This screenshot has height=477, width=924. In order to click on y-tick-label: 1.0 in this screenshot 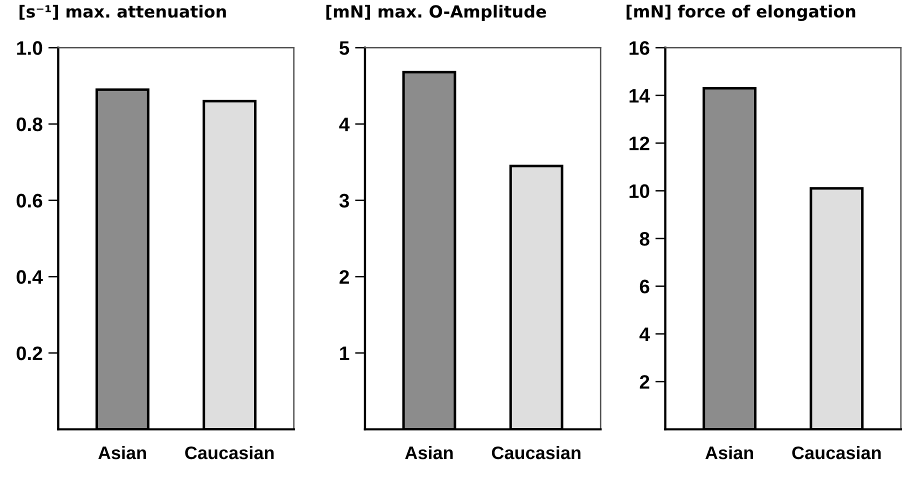, I will do `click(29, 48)`.